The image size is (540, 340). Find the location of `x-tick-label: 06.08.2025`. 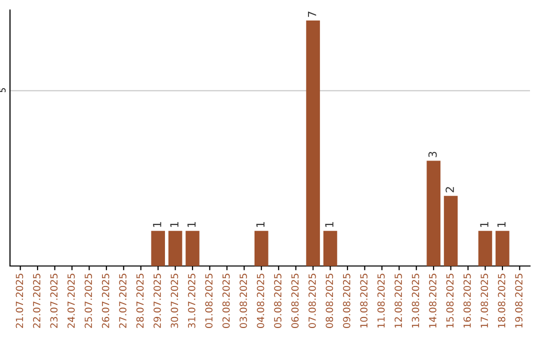

x-tick-label: 06.08.2025 is located at coordinates (295, 301).